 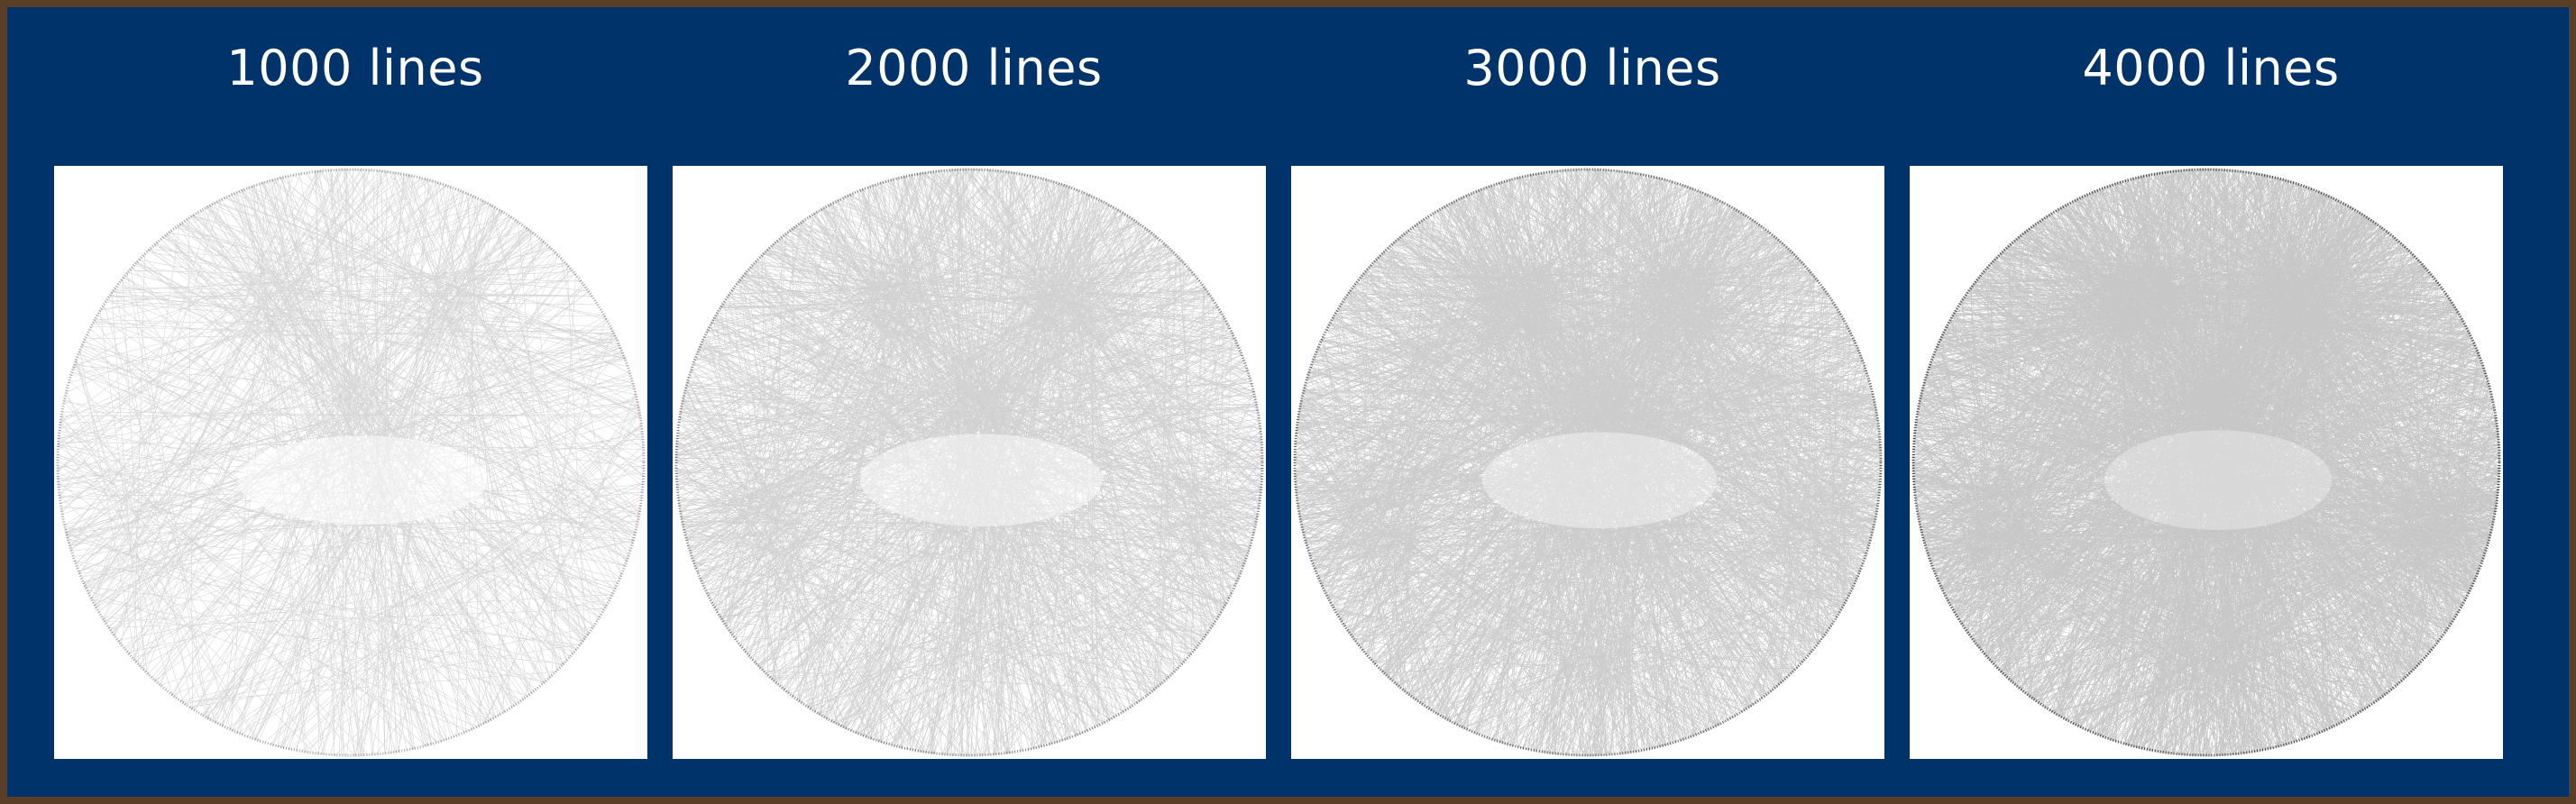 I want to click on panel-label-4: 4000 lines, so click(x=2211, y=68).